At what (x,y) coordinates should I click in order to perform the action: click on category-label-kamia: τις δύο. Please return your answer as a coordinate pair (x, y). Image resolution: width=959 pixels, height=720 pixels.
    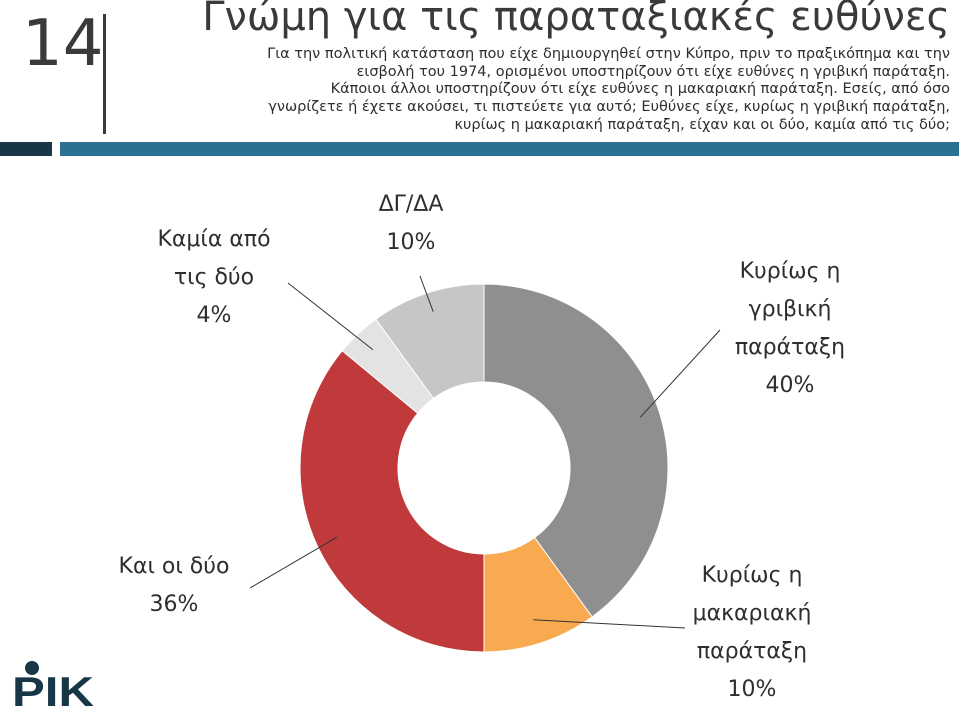
    Looking at the image, I should click on (214, 277).